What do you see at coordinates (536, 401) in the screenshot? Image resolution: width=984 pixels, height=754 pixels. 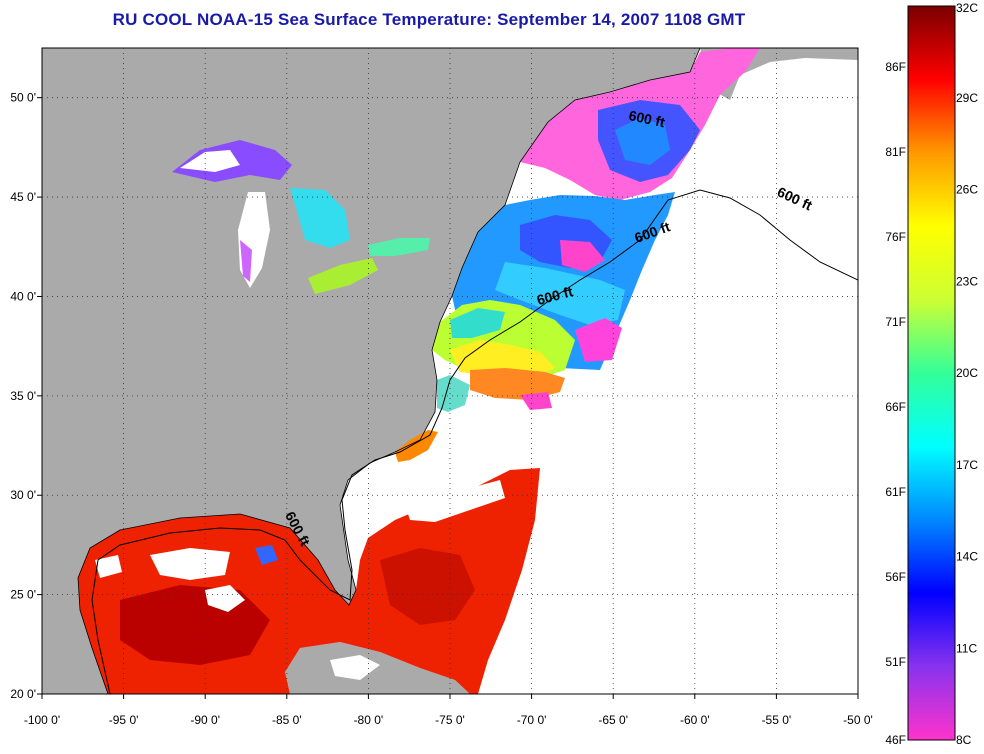 I see `offshore-magenta` at bounding box center [536, 401].